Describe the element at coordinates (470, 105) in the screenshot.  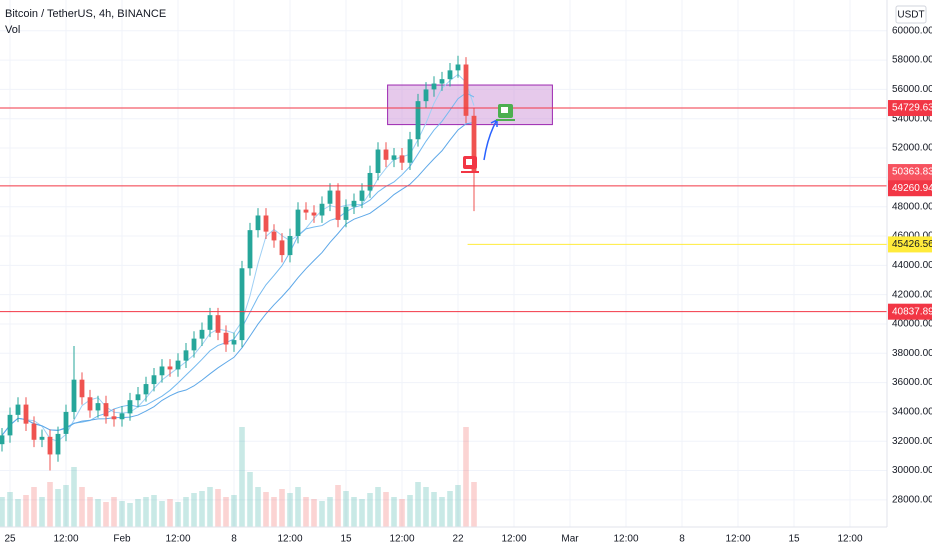
I see `zone` at that location.